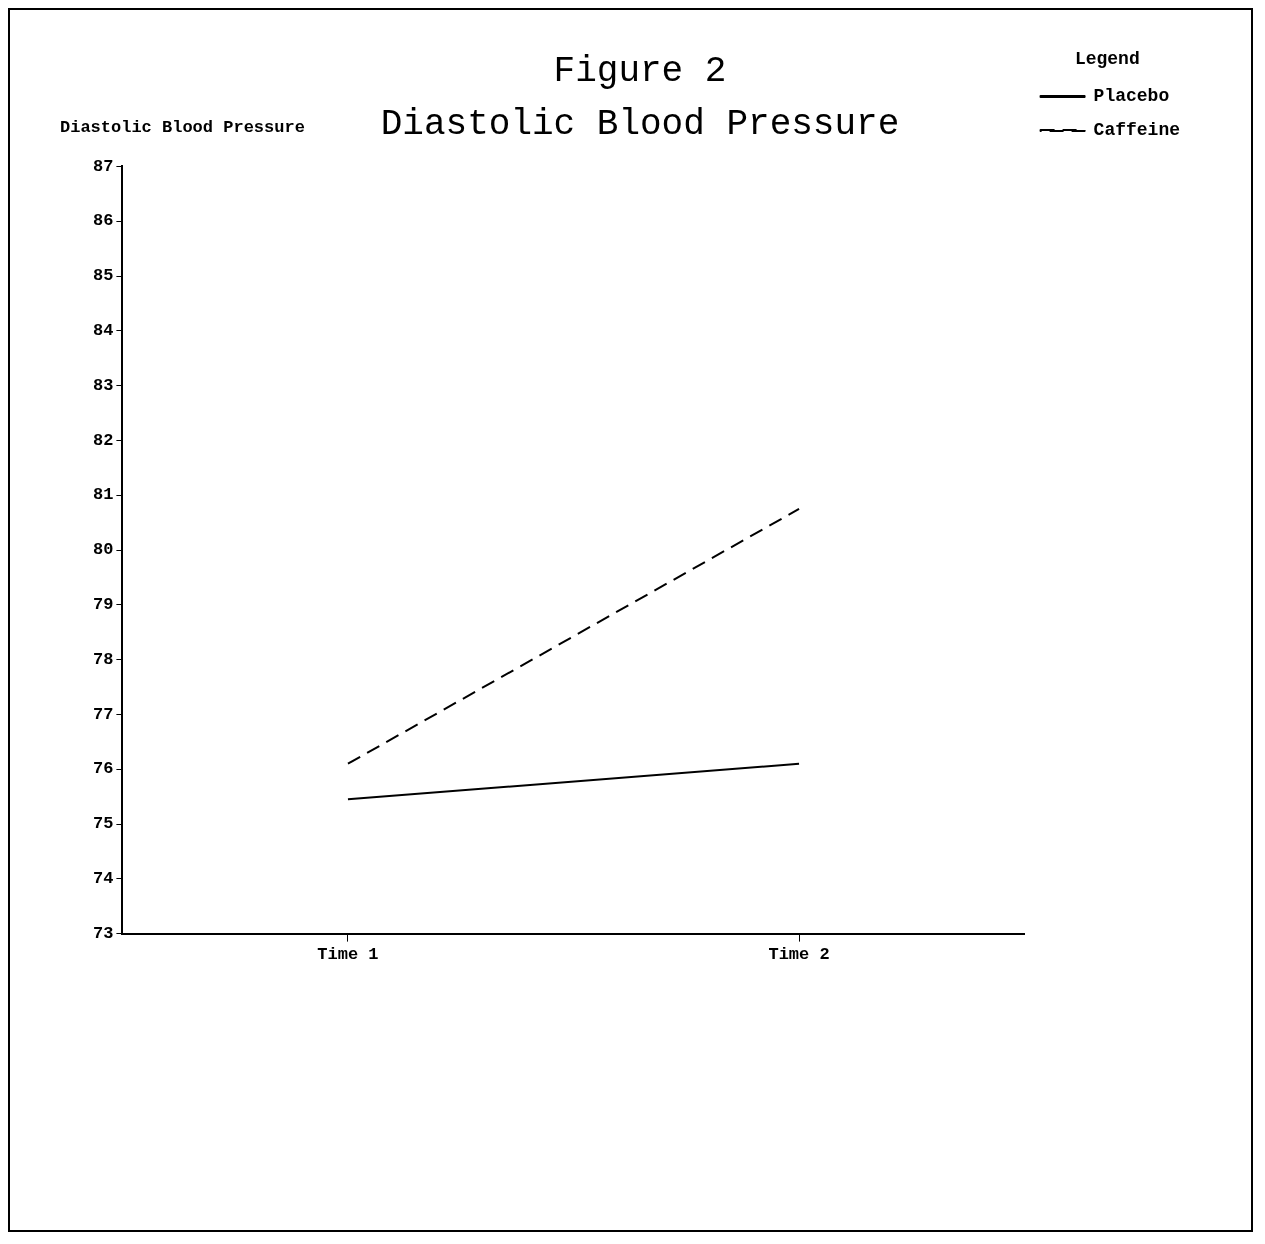 This screenshot has width=1265, height=1244. What do you see at coordinates (182, 128) in the screenshot?
I see `y-axis-title: Diastolic Blood Pressure` at bounding box center [182, 128].